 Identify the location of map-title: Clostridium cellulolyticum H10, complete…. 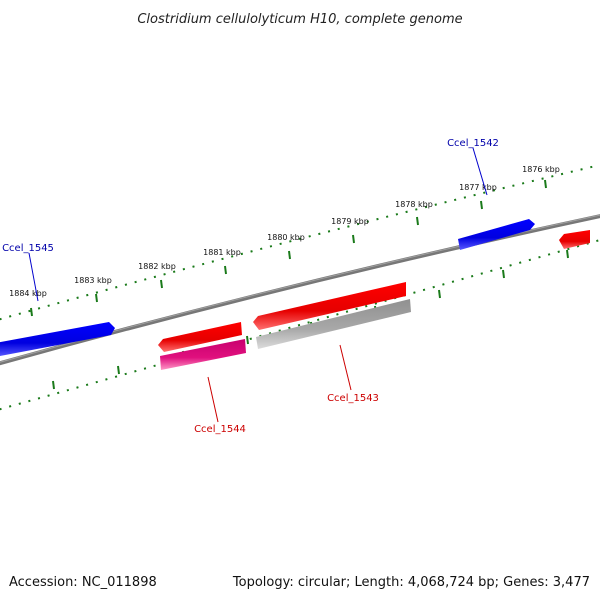
(299, 19).